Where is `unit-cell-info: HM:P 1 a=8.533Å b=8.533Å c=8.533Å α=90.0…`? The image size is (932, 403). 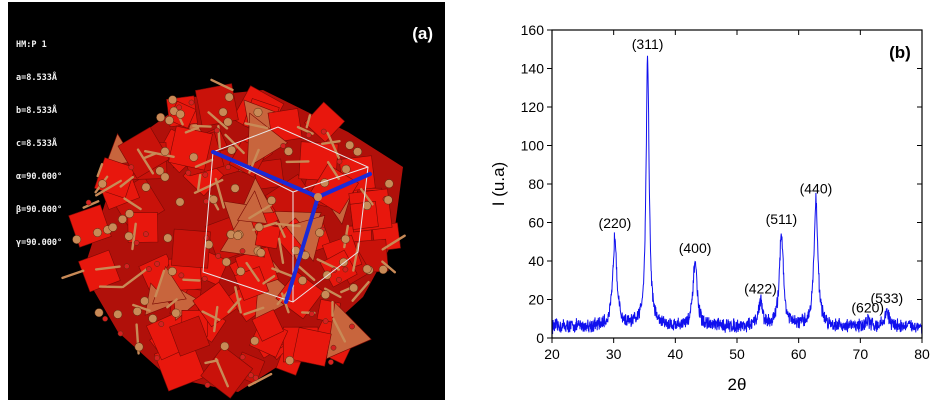
unit-cell-info: HM:P 1 a=8.533Å b=8.533Å c=8.533Å α=90.0… is located at coordinates (39, 144).